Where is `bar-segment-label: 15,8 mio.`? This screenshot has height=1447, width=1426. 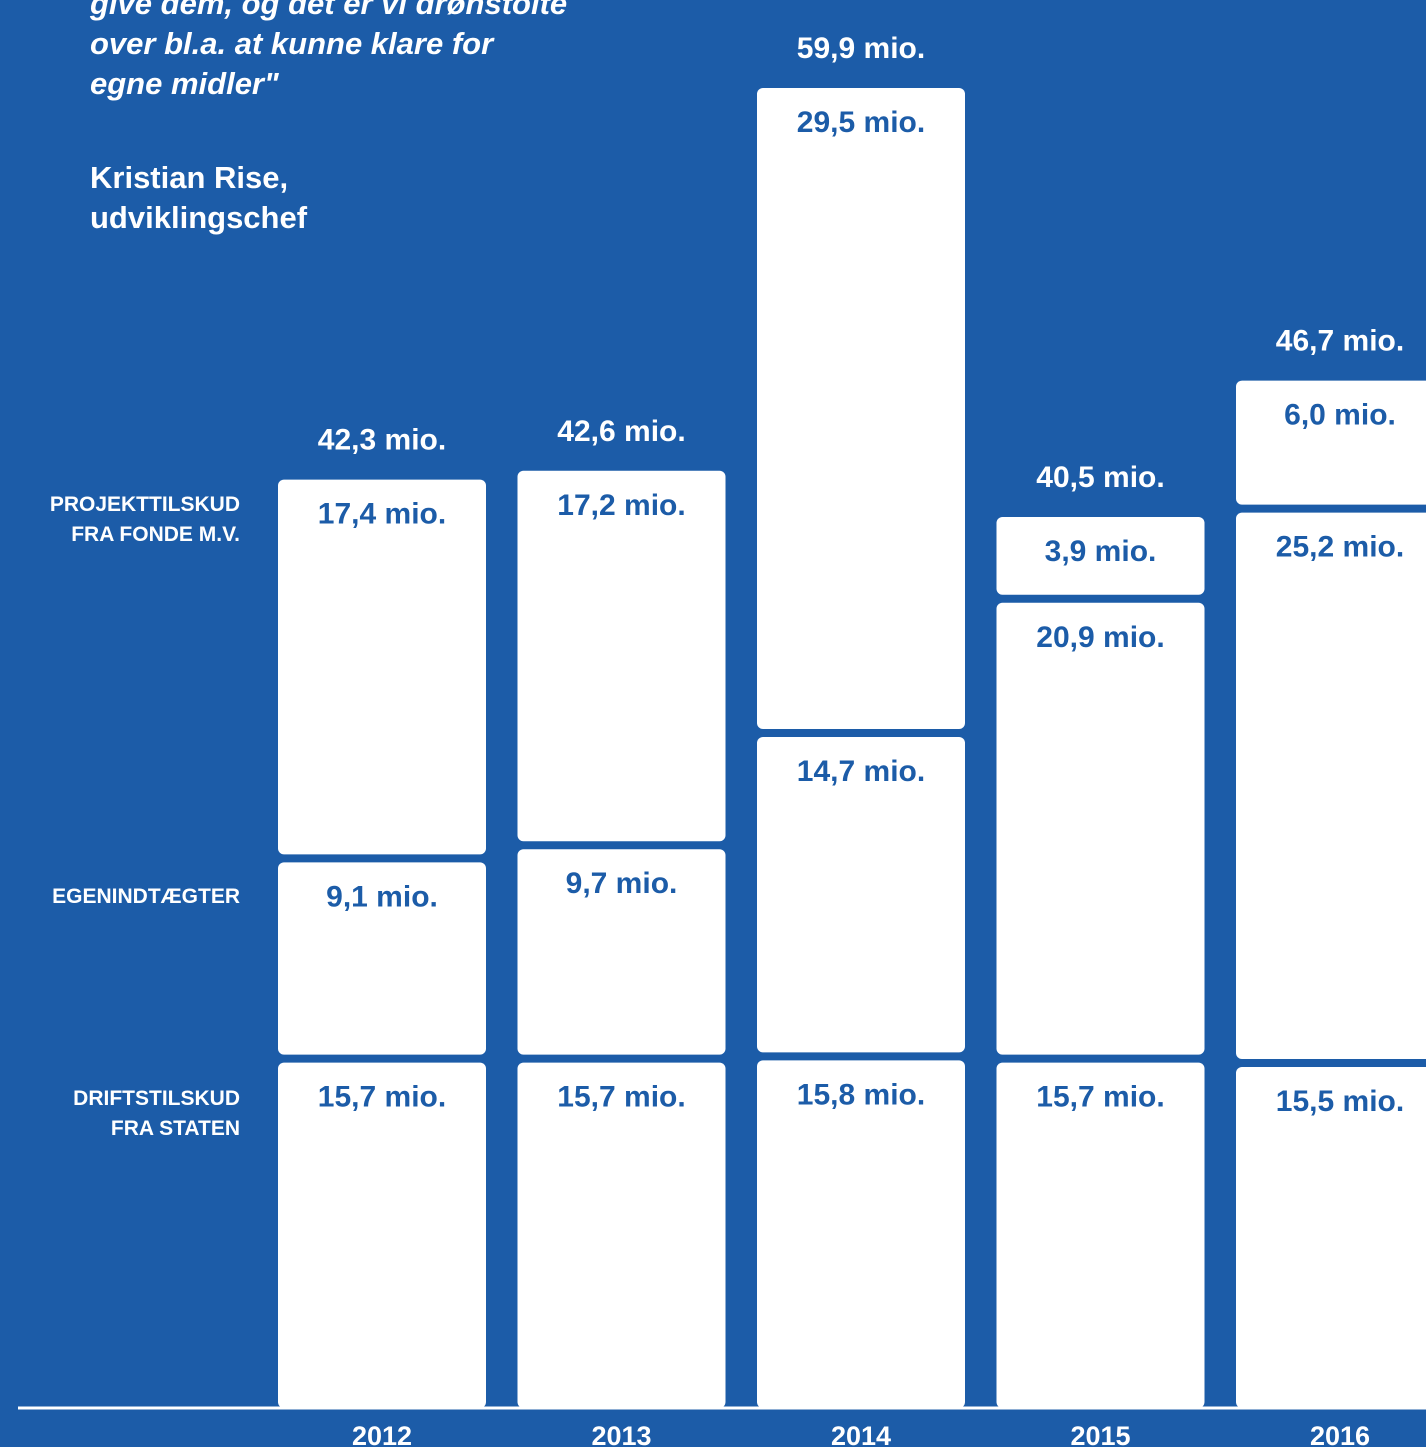
bar-segment-label: 15,8 mio. is located at coordinates (861, 1094).